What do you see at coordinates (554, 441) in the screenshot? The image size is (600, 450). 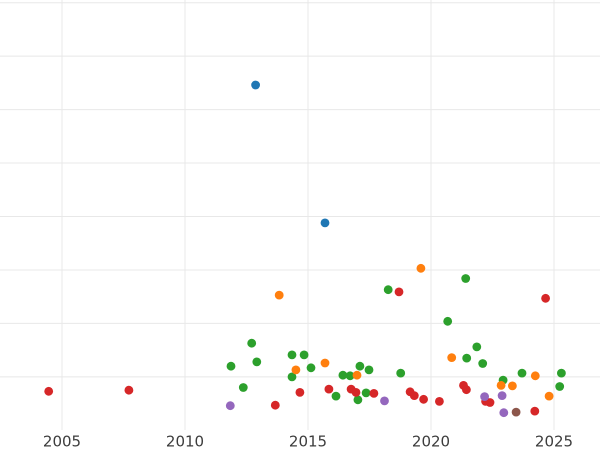 I see `x-tick-label: 2025` at bounding box center [554, 441].